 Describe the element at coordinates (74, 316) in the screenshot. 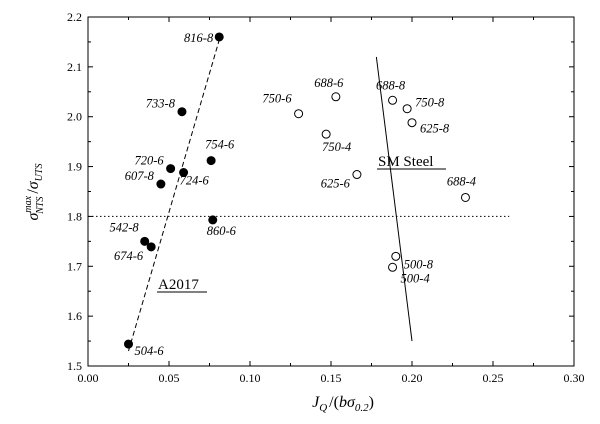

I see `y-tick-label: 1.6` at that location.